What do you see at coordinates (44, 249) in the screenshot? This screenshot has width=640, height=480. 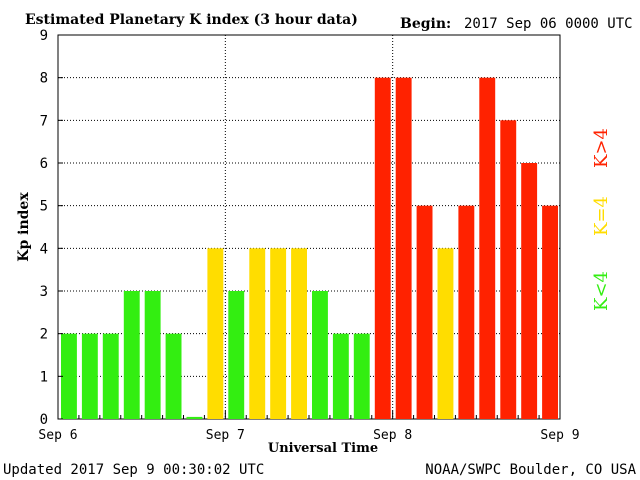 I see `y-tick-label: 4` at bounding box center [44, 249].